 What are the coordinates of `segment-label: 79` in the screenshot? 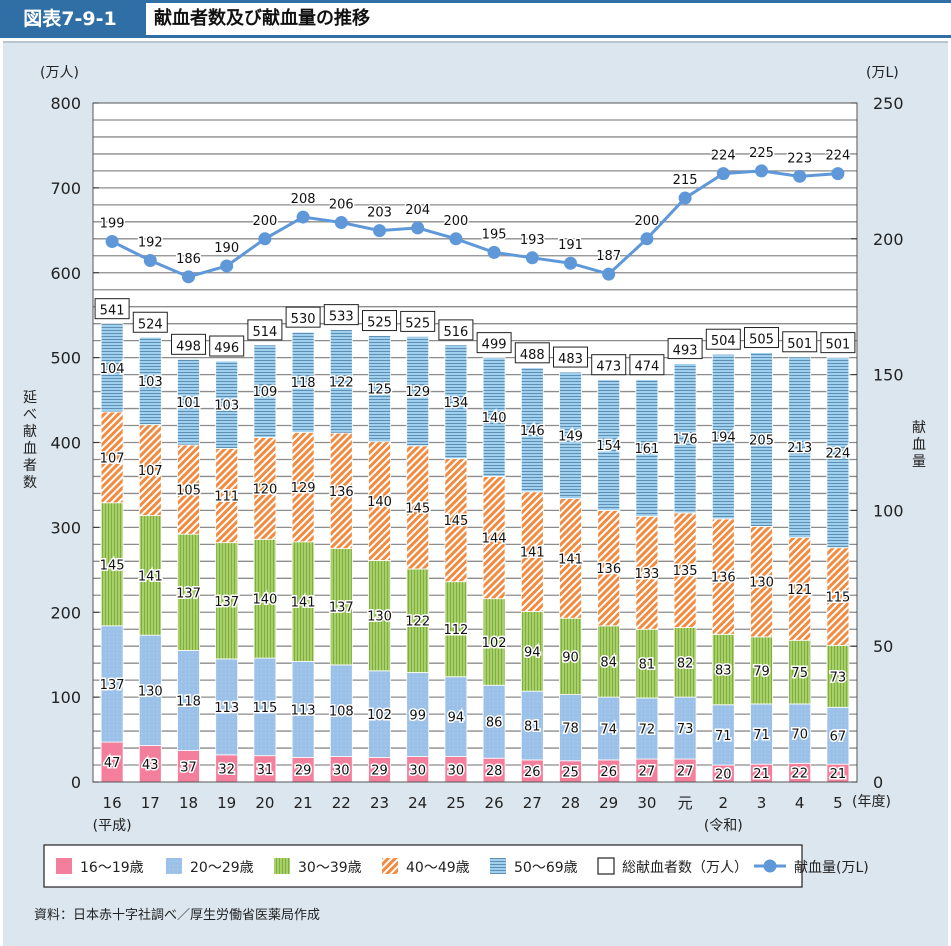 It's located at (761, 671).